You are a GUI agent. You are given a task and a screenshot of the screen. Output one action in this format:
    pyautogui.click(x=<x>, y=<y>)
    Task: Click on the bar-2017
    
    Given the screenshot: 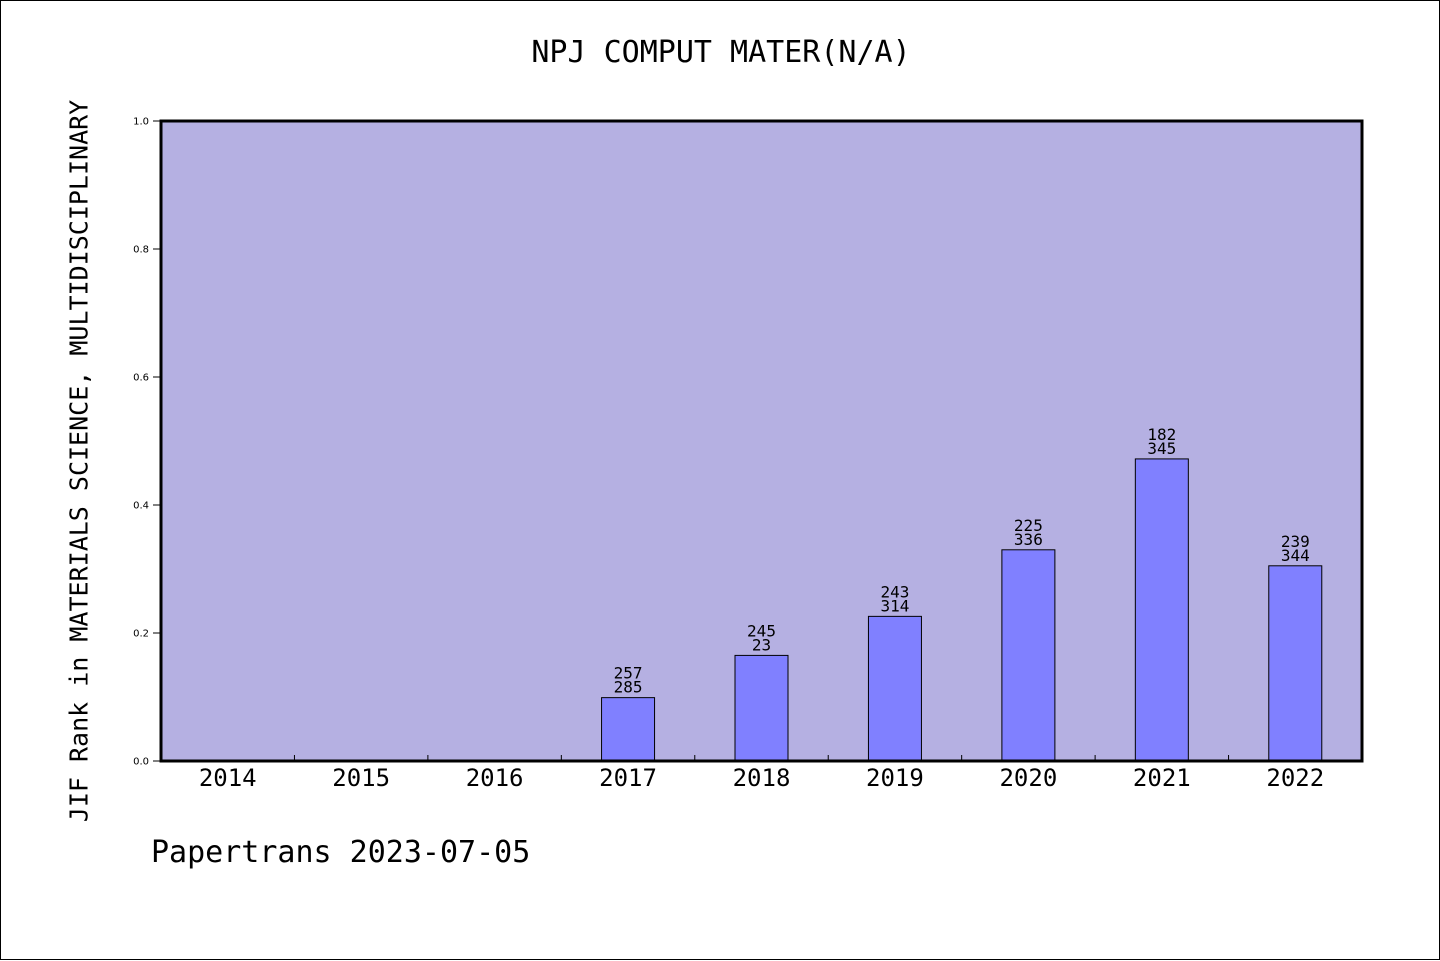 What is the action you would take?
    pyautogui.click(x=628, y=729)
    